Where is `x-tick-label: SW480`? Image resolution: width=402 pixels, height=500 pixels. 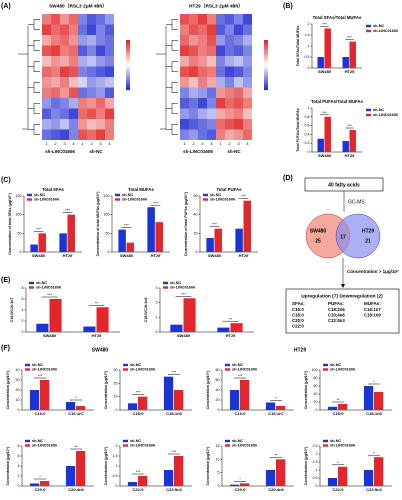
x-tick-label: SW480 is located at coordinates (184, 335).